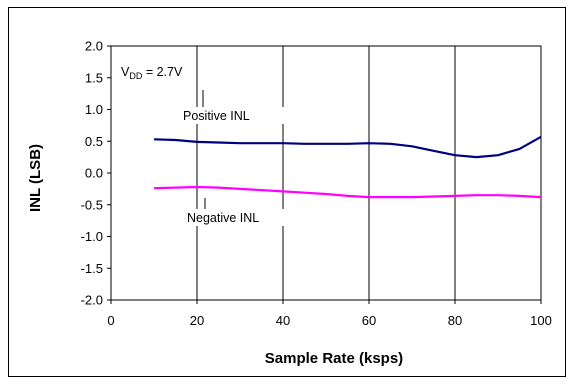 This screenshot has height=386, width=576. Describe the element at coordinates (92, 268) in the screenshot. I see `y-tick-label: -1.5` at that location.